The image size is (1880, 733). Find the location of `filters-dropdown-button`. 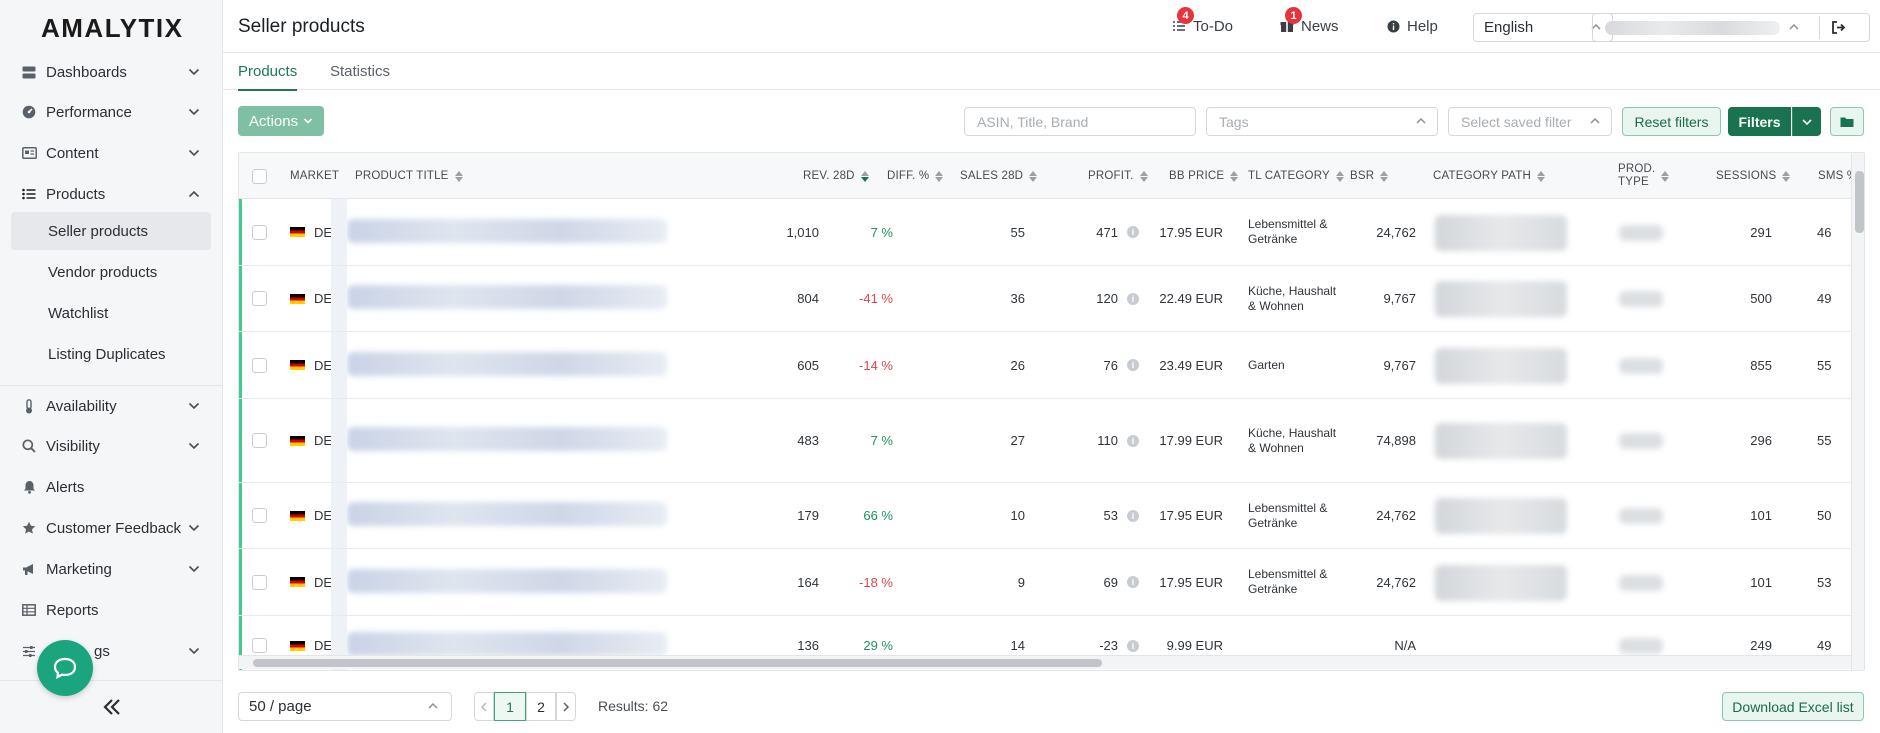

filters-dropdown-button is located at coordinates (1806, 121).